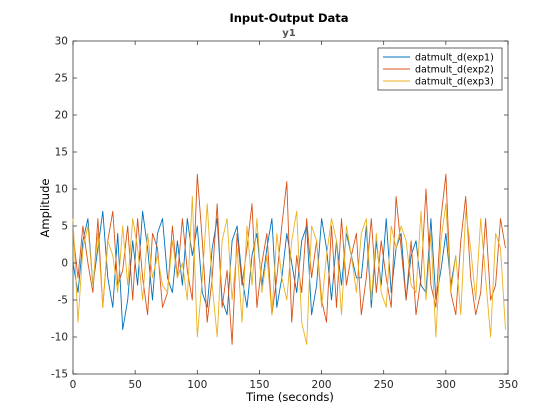  Describe the element at coordinates (64, 227) in the screenshot. I see `y-tick-label: 5` at that location.